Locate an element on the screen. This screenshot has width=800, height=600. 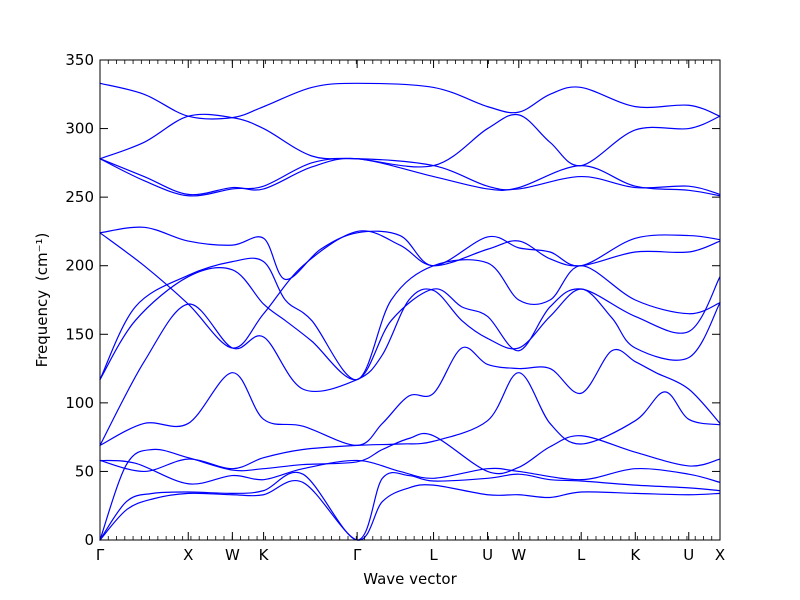
y-axis-title-unit: (cm⁻¹) is located at coordinates (42, 257).